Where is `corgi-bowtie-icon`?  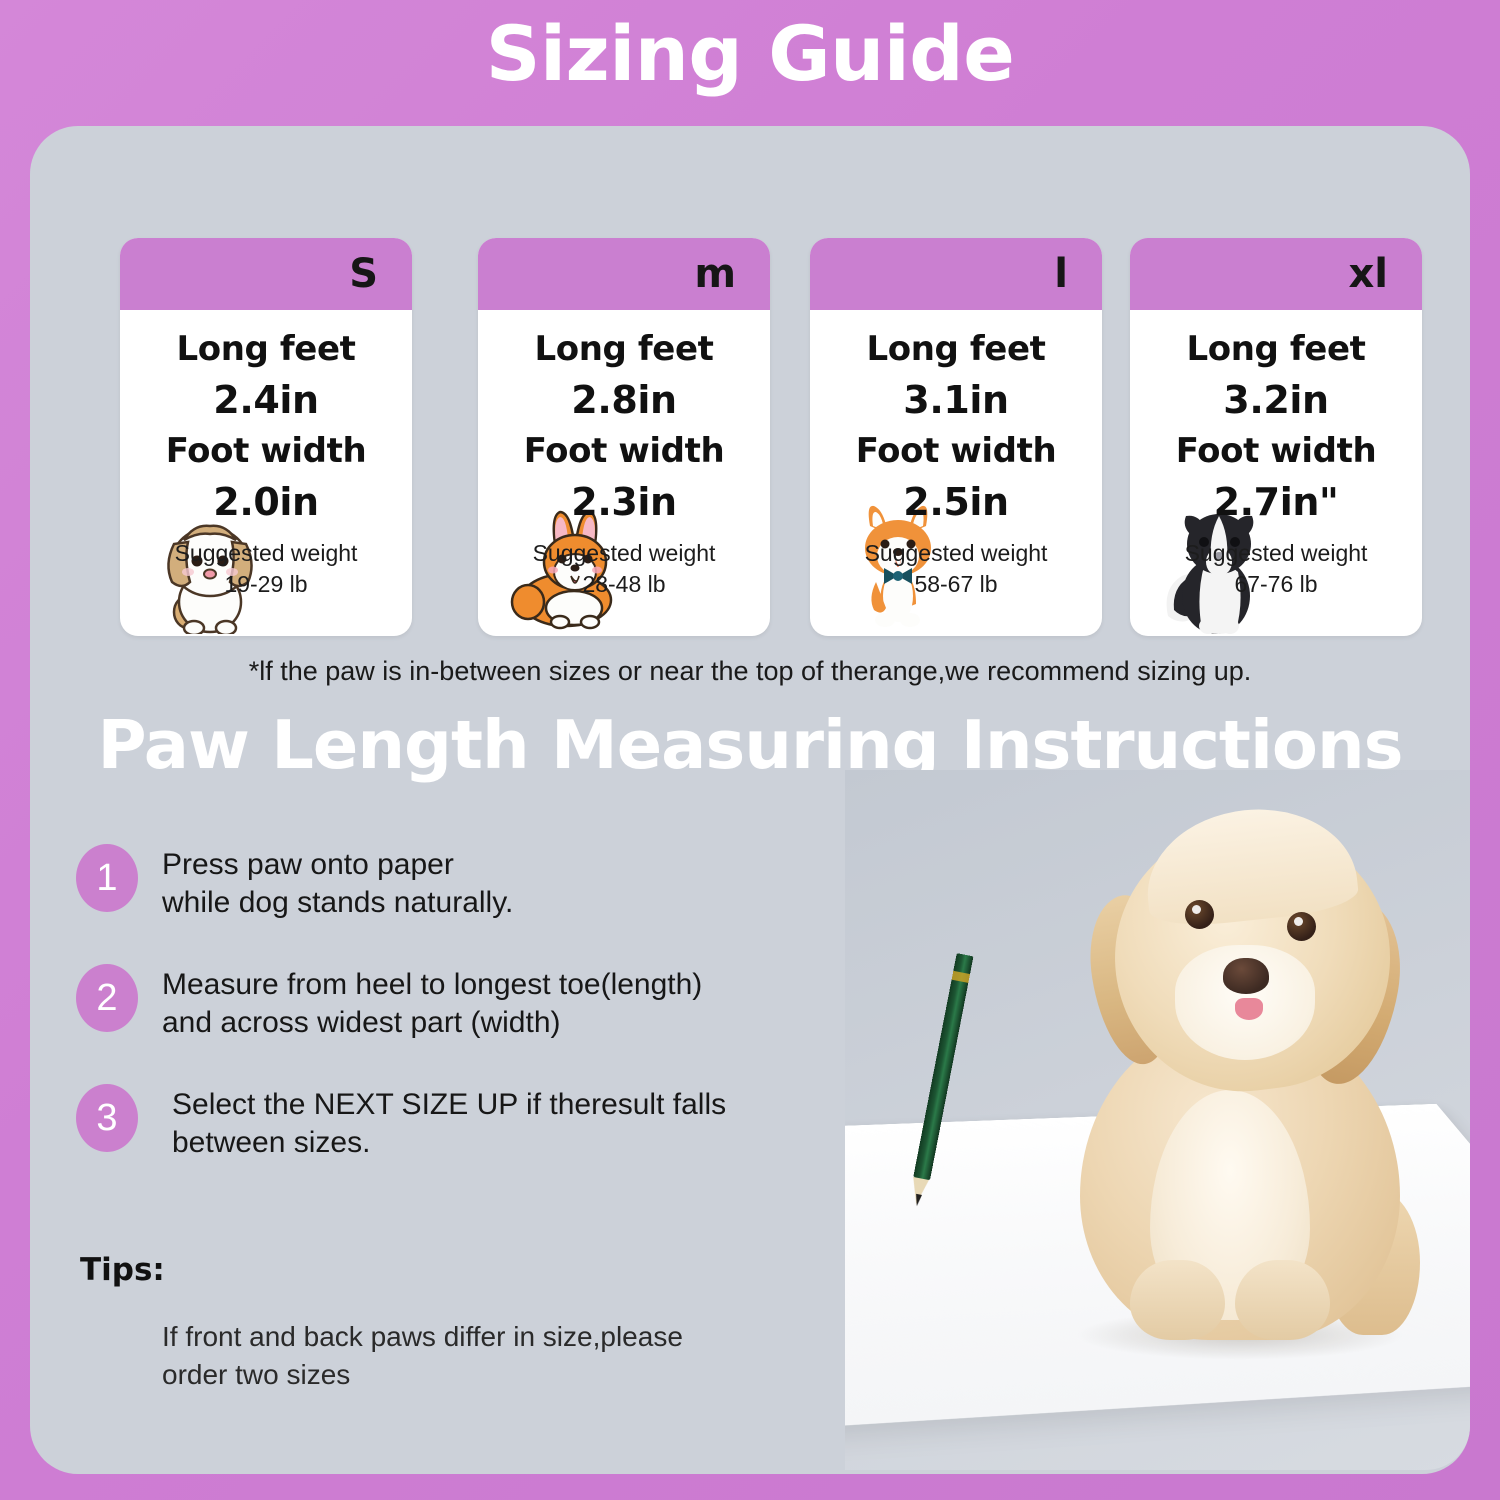 corgi-bowtie-icon is located at coordinates (900, 569).